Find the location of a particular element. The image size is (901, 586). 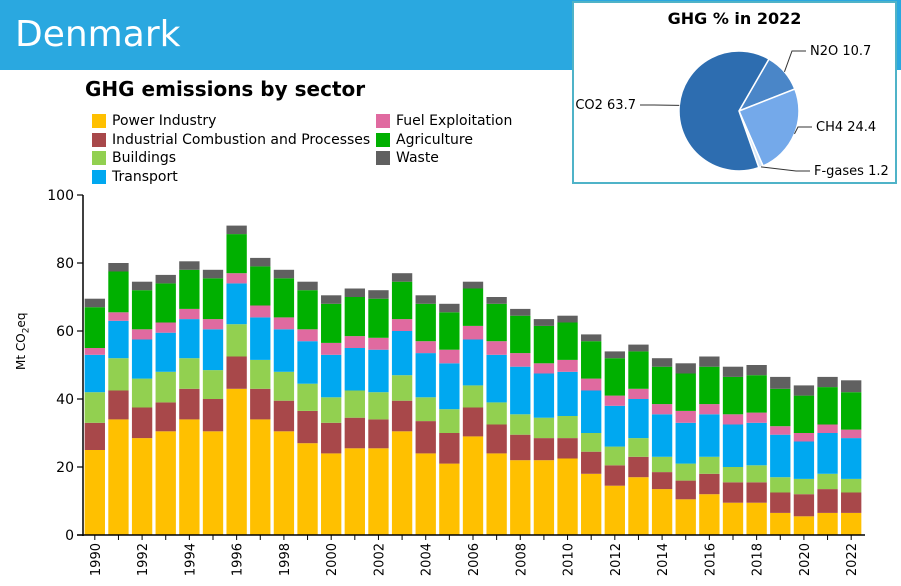

y-tick-label: 80 is located at coordinates (65, 264).